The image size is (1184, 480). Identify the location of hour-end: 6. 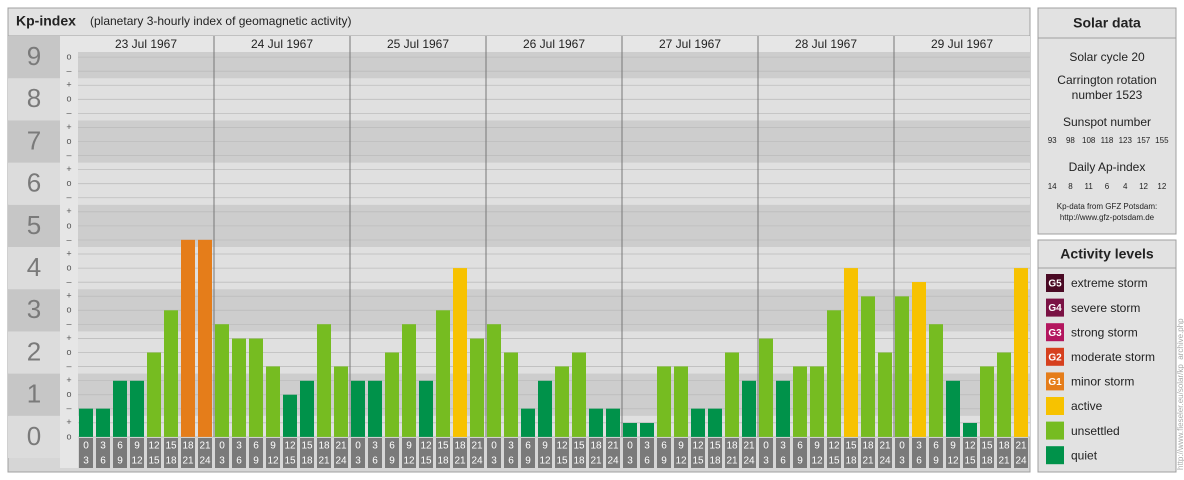
(919, 461).